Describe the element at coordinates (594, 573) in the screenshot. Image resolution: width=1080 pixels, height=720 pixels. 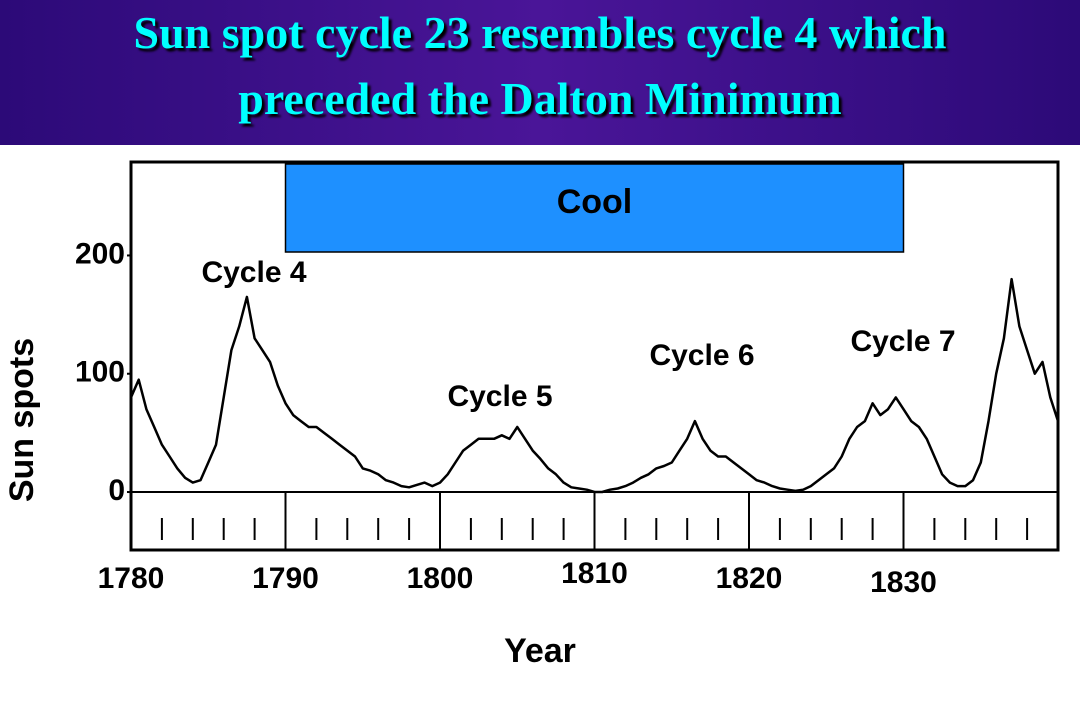
I see `x-tick-label: 1810` at that location.